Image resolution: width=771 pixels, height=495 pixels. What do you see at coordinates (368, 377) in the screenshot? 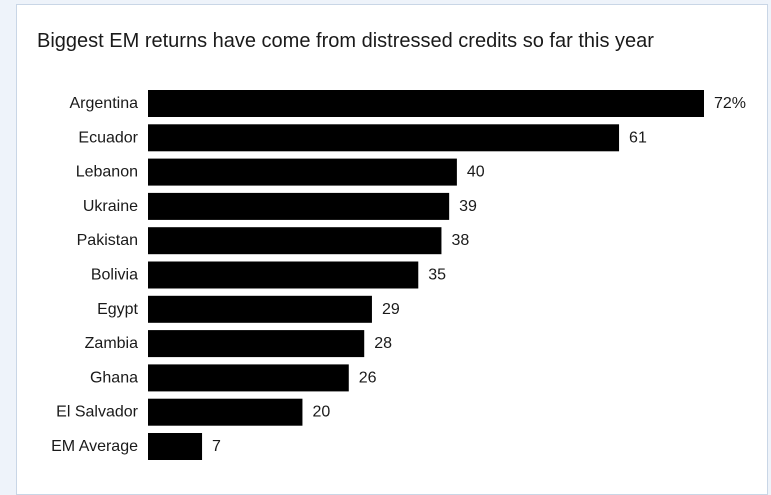
I see `value-label: 26` at bounding box center [368, 377].